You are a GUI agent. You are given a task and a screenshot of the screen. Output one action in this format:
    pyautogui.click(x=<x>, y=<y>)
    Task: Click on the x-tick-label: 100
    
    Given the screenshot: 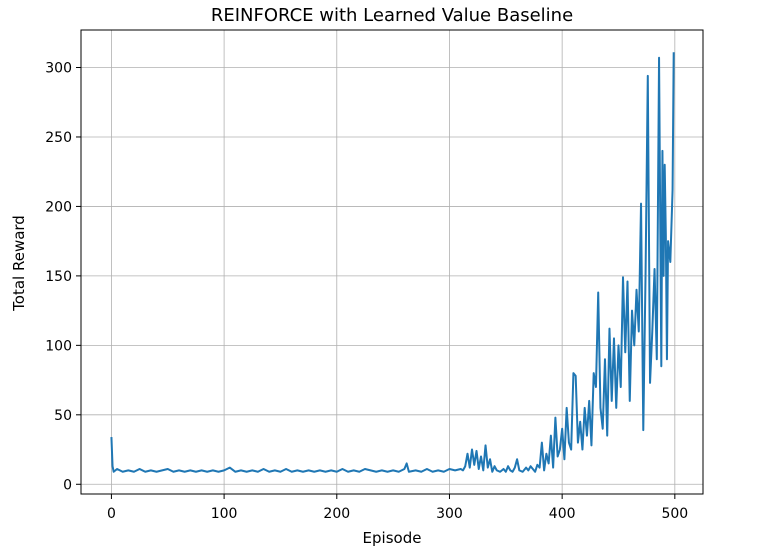 What is the action you would take?
    pyautogui.click(x=224, y=514)
    